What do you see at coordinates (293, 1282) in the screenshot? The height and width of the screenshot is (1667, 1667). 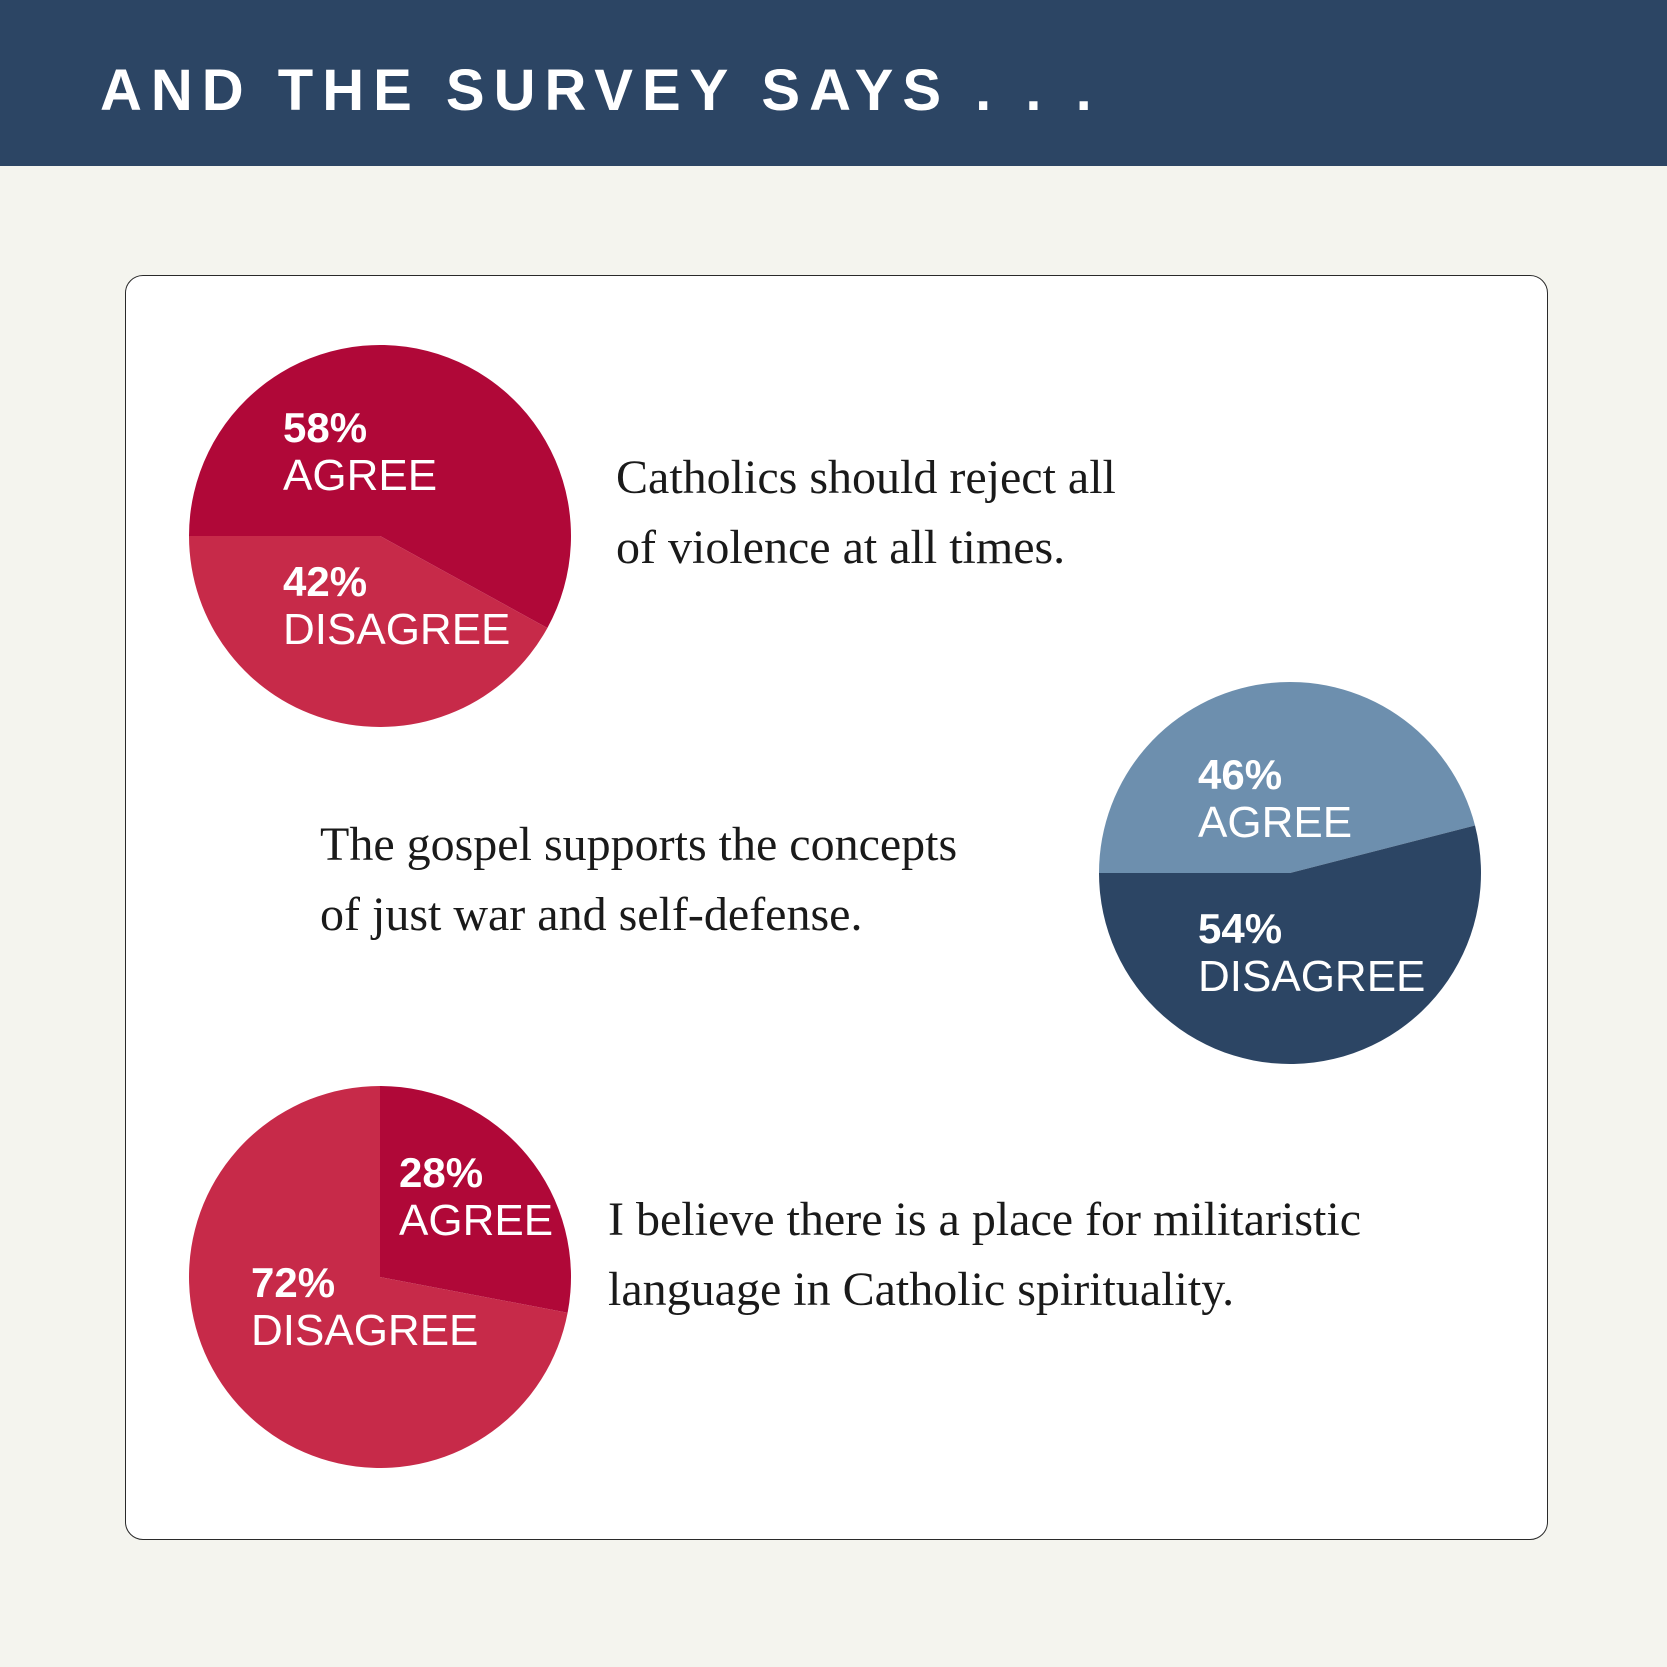 I see `disagree-percent: 72%` at bounding box center [293, 1282].